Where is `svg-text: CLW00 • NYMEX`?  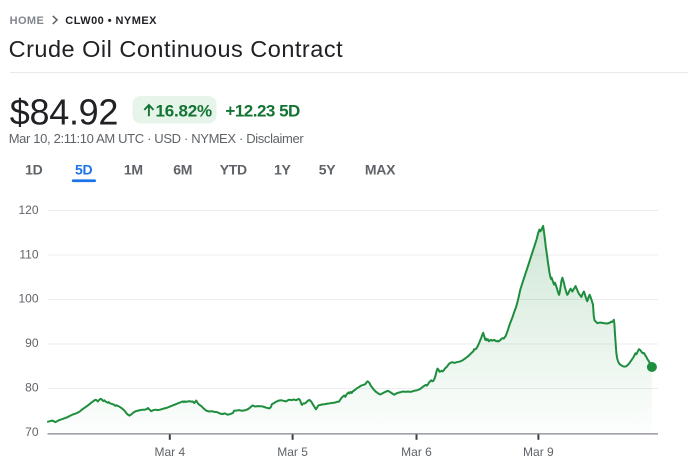 svg-text: CLW00 • NYMEX is located at coordinates (111, 21).